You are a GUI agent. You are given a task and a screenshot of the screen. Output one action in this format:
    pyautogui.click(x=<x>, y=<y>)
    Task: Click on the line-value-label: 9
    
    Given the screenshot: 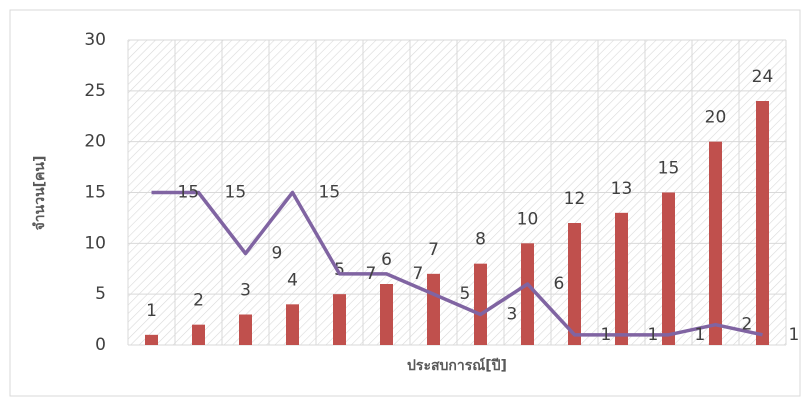 What is the action you would take?
    pyautogui.click(x=277, y=254)
    